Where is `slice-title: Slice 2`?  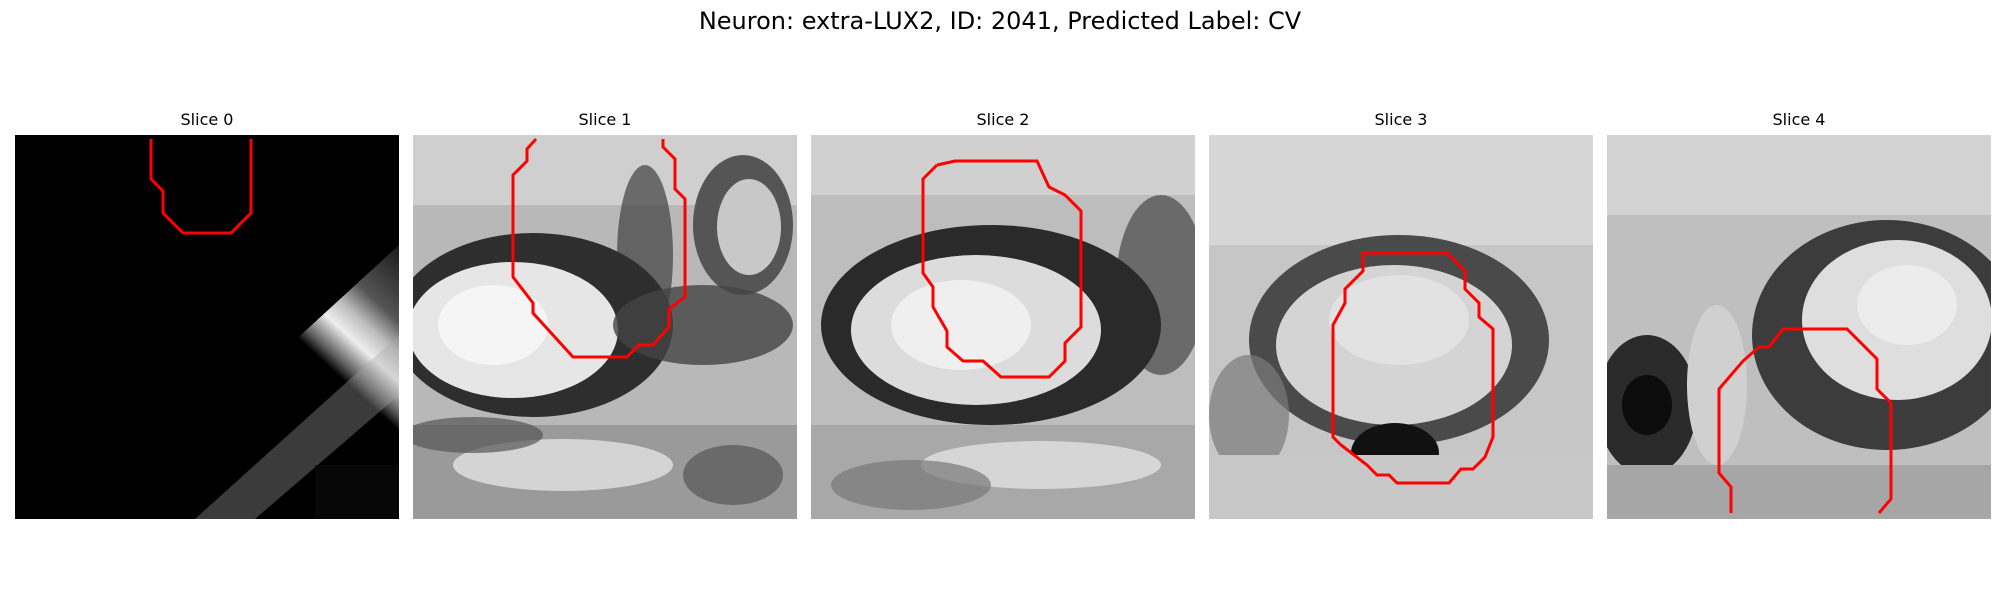 slice-title: Slice 2 is located at coordinates (1003, 119).